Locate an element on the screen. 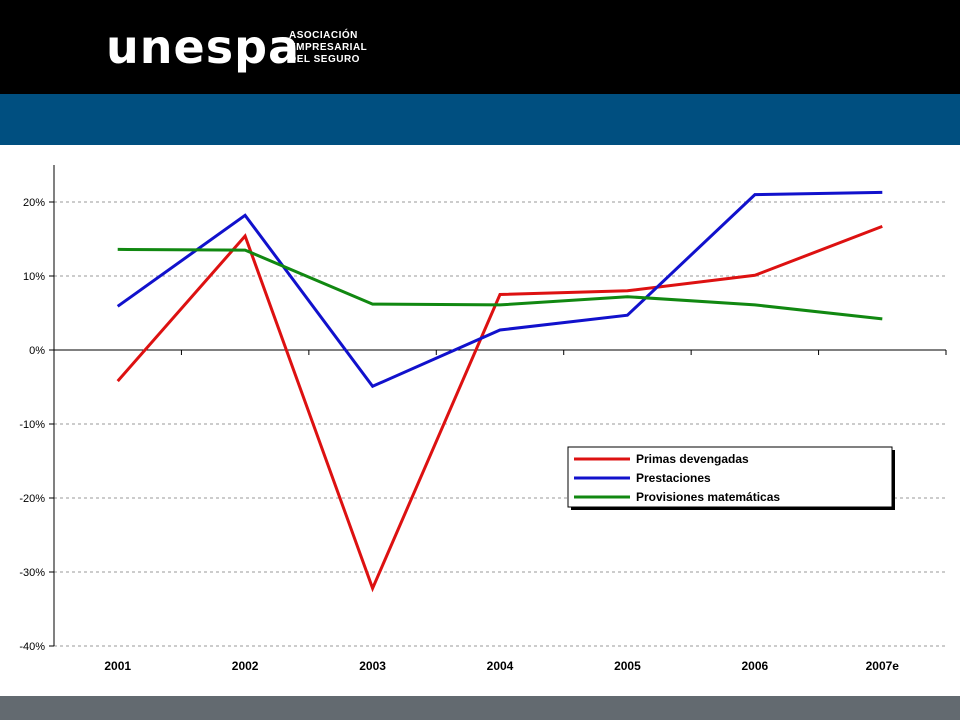 This screenshot has height=720, width=960. x-tick-label: 2005 is located at coordinates (627, 666).